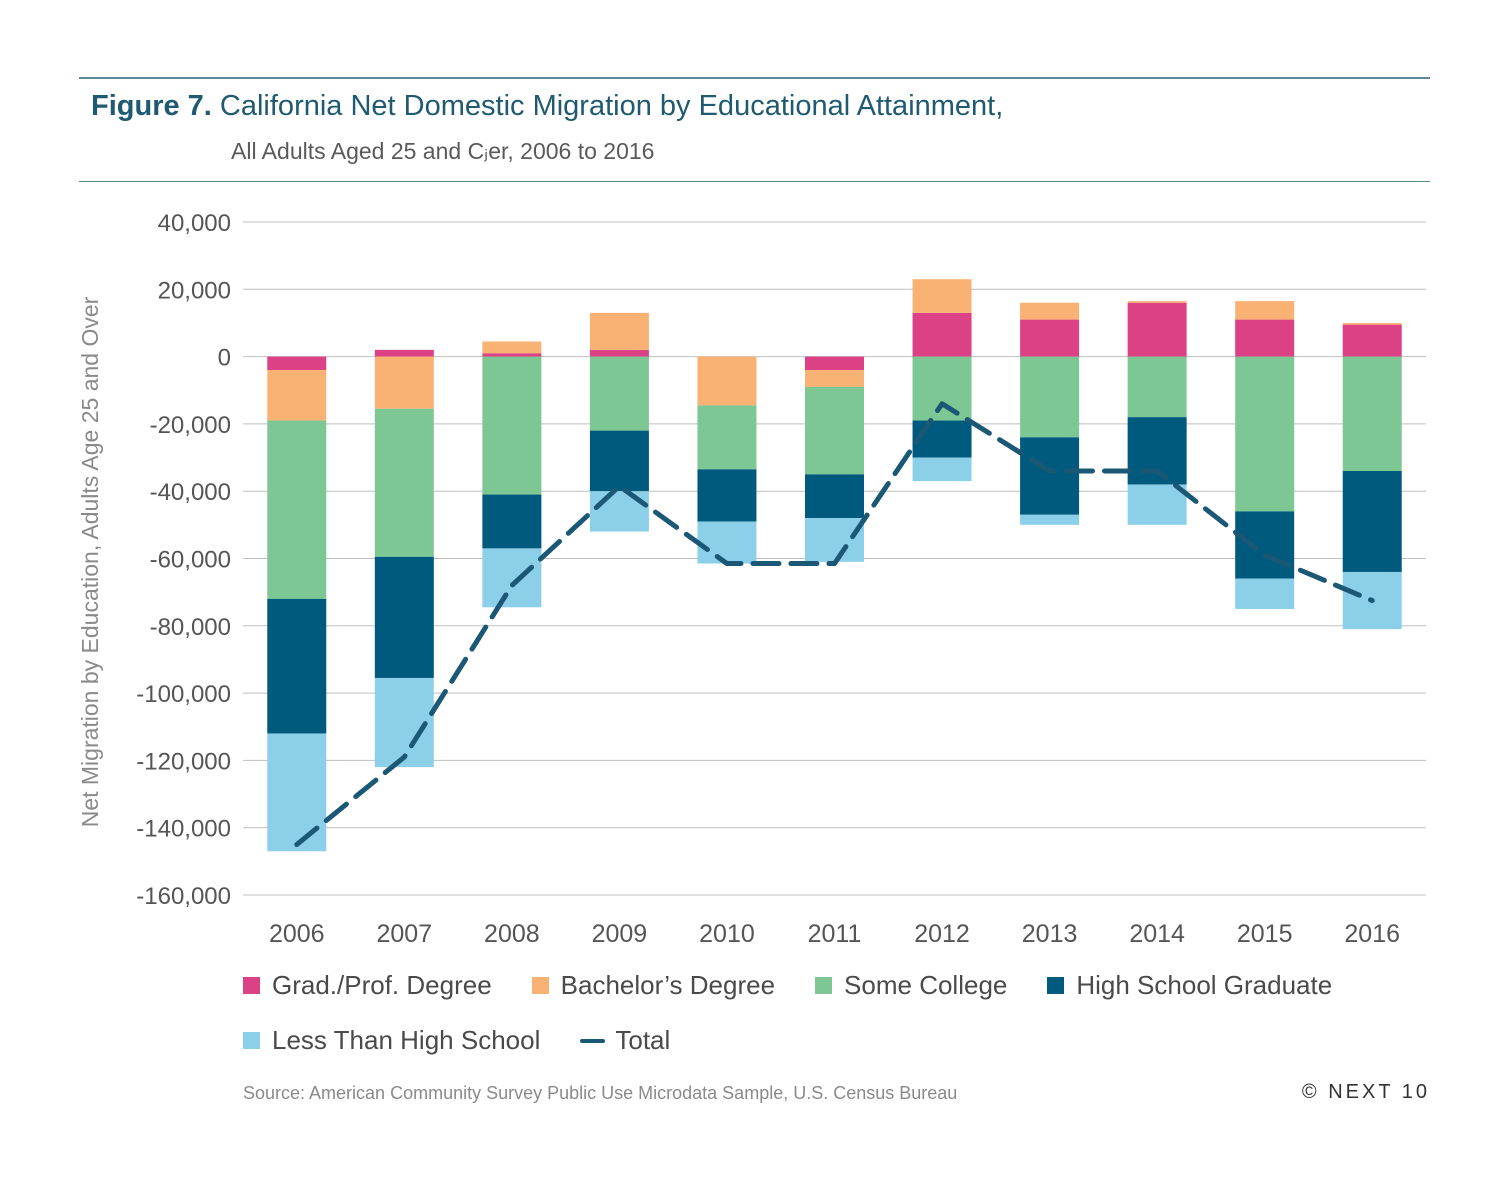 The height and width of the screenshot is (1180, 1509). I want to click on legend-row-2: Less Than High School Total, so click(476, 1040).